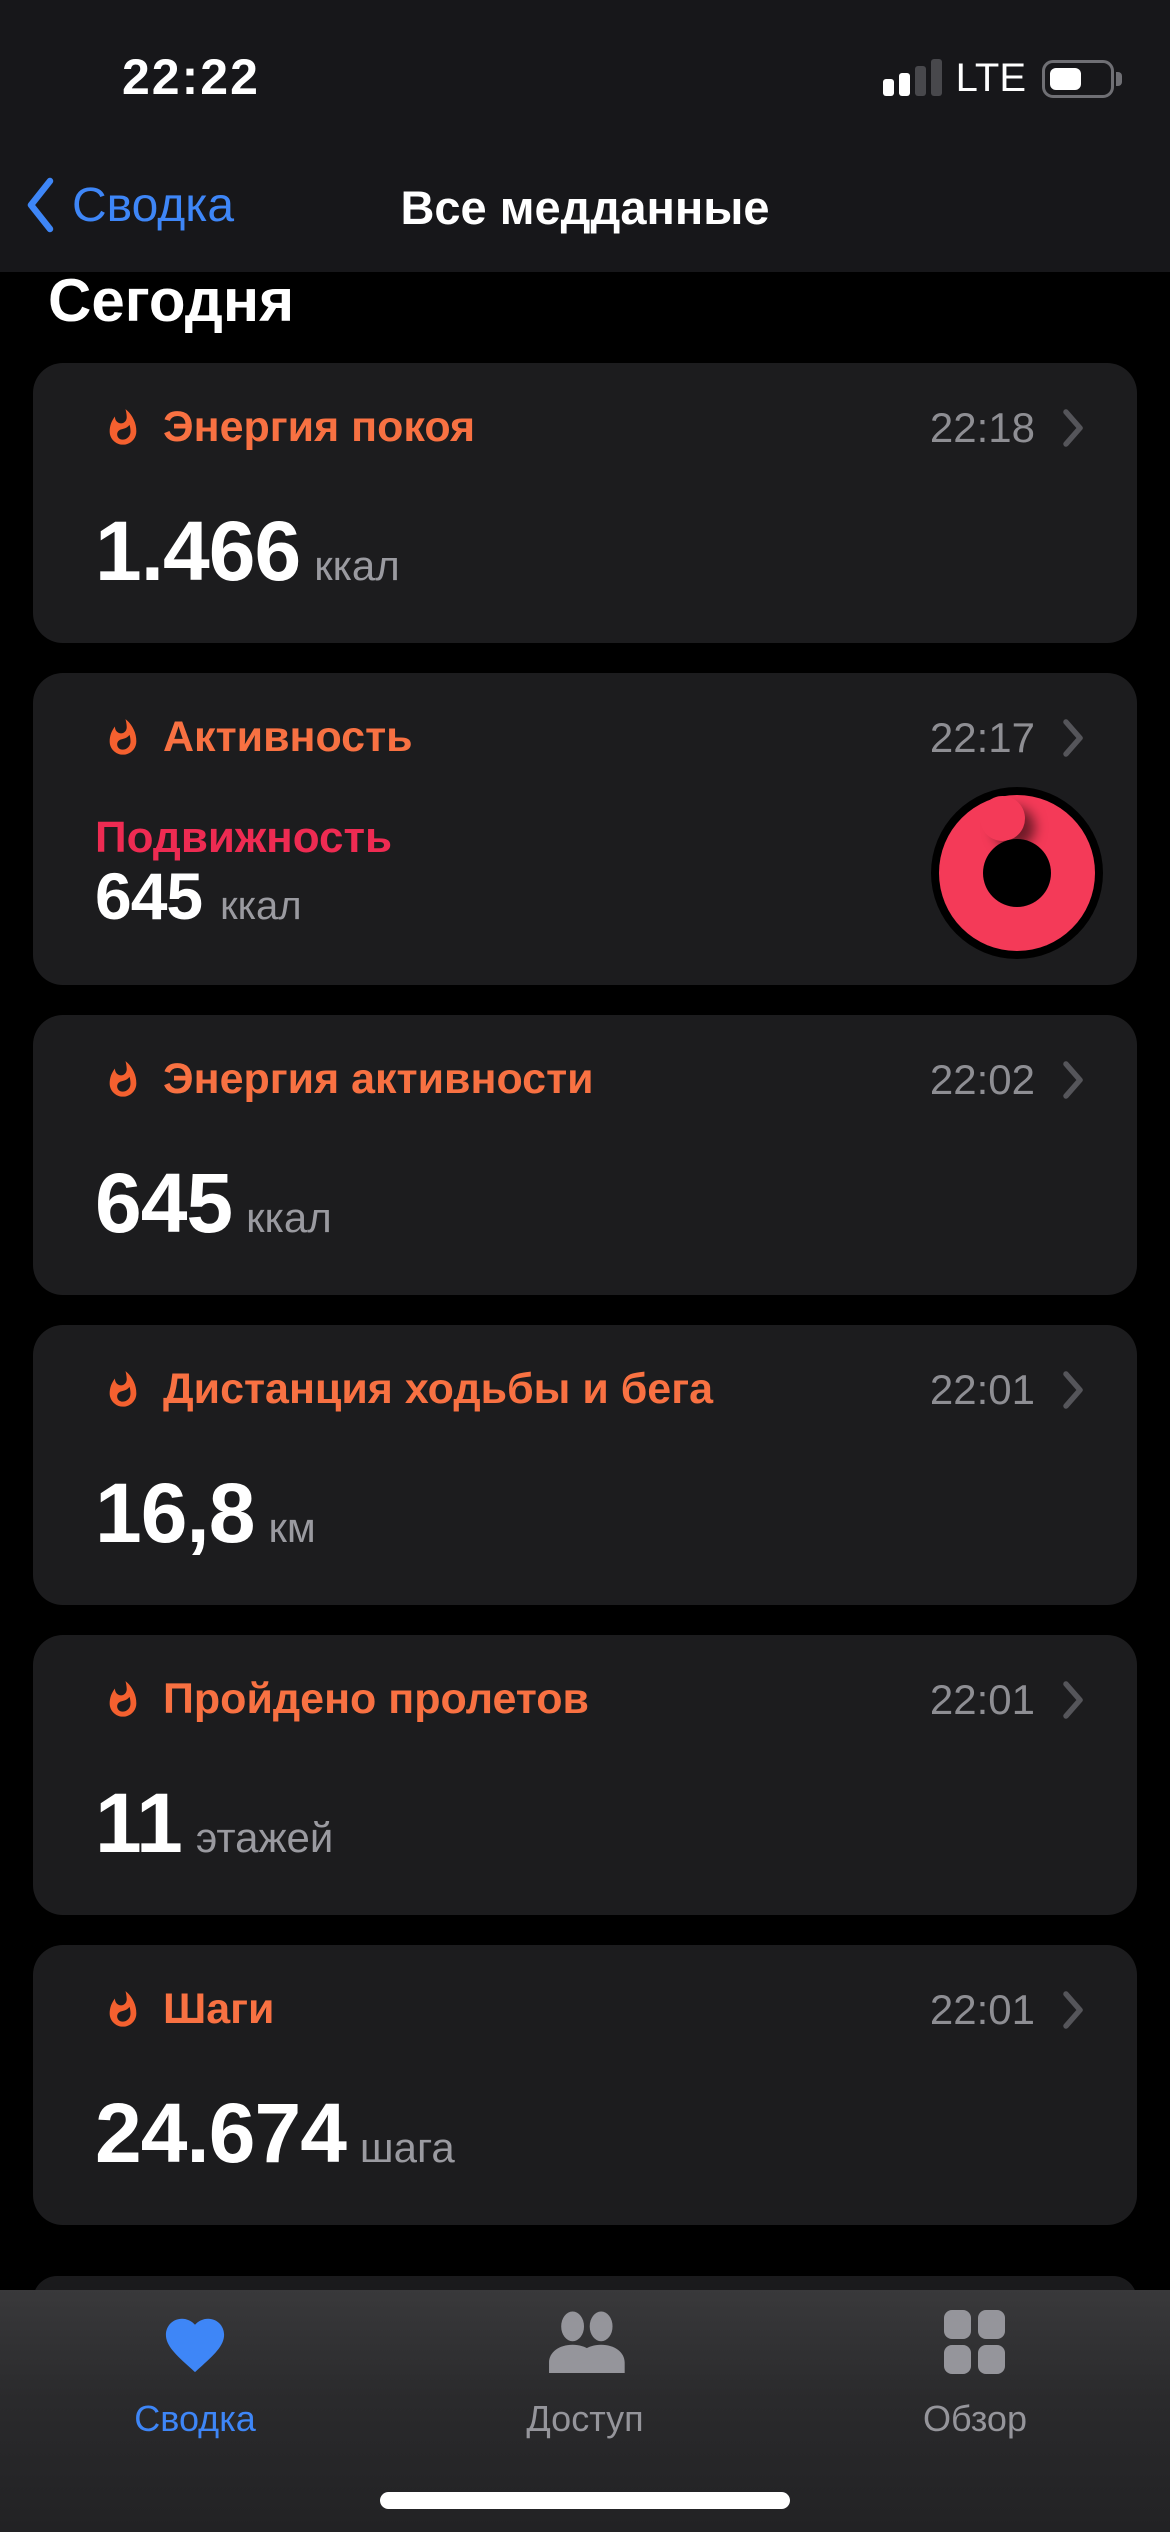 The width and height of the screenshot is (1170, 2532). What do you see at coordinates (595, 1699) in the screenshot?
I see `card-header: Пройдено пролетов 22:01` at bounding box center [595, 1699].